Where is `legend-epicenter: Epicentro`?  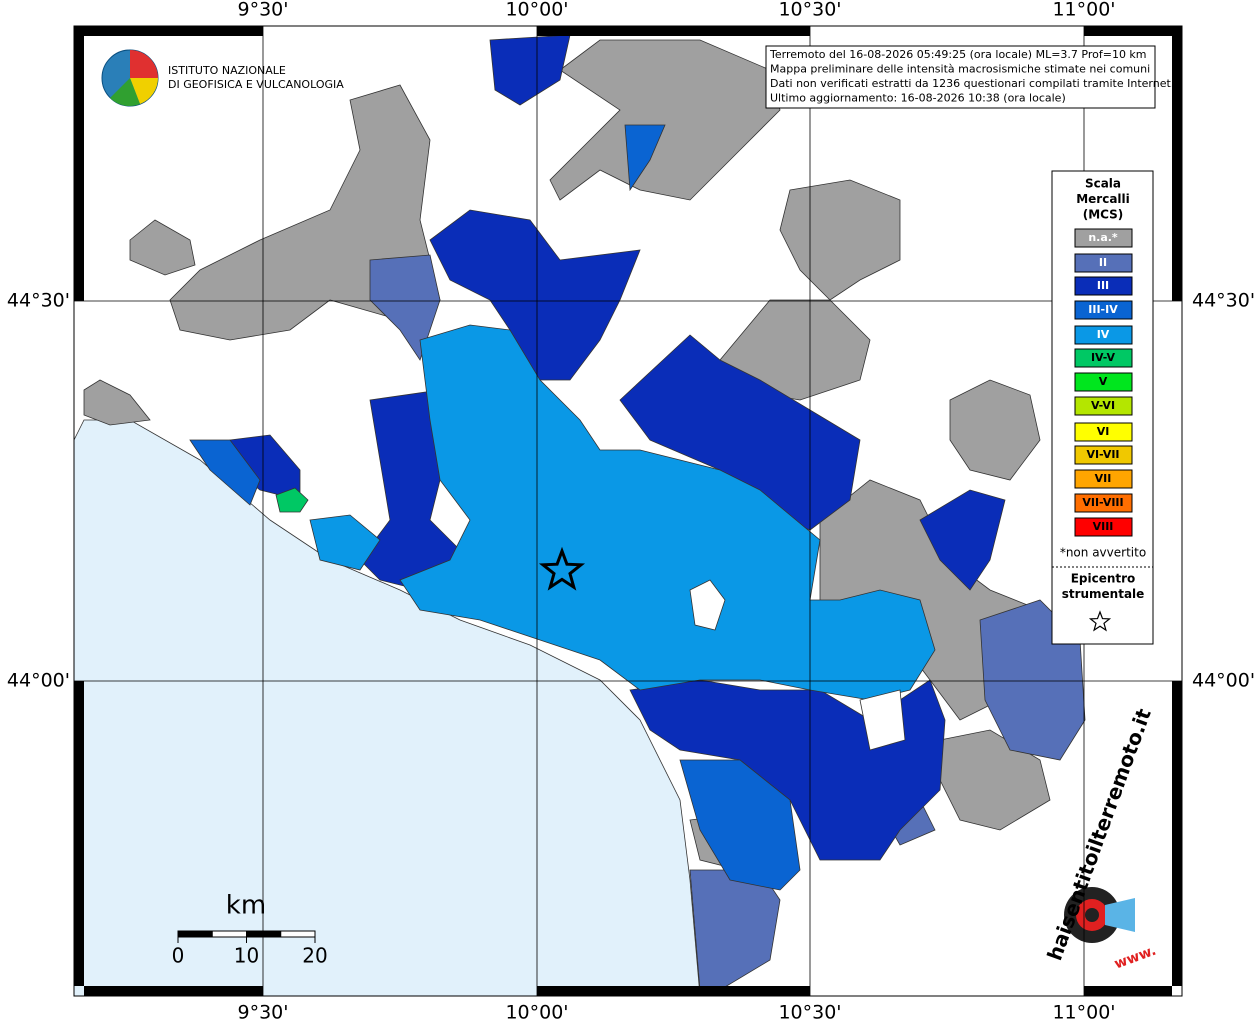
legend-epicenter: Epicentro is located at coordinates (1103, 579).